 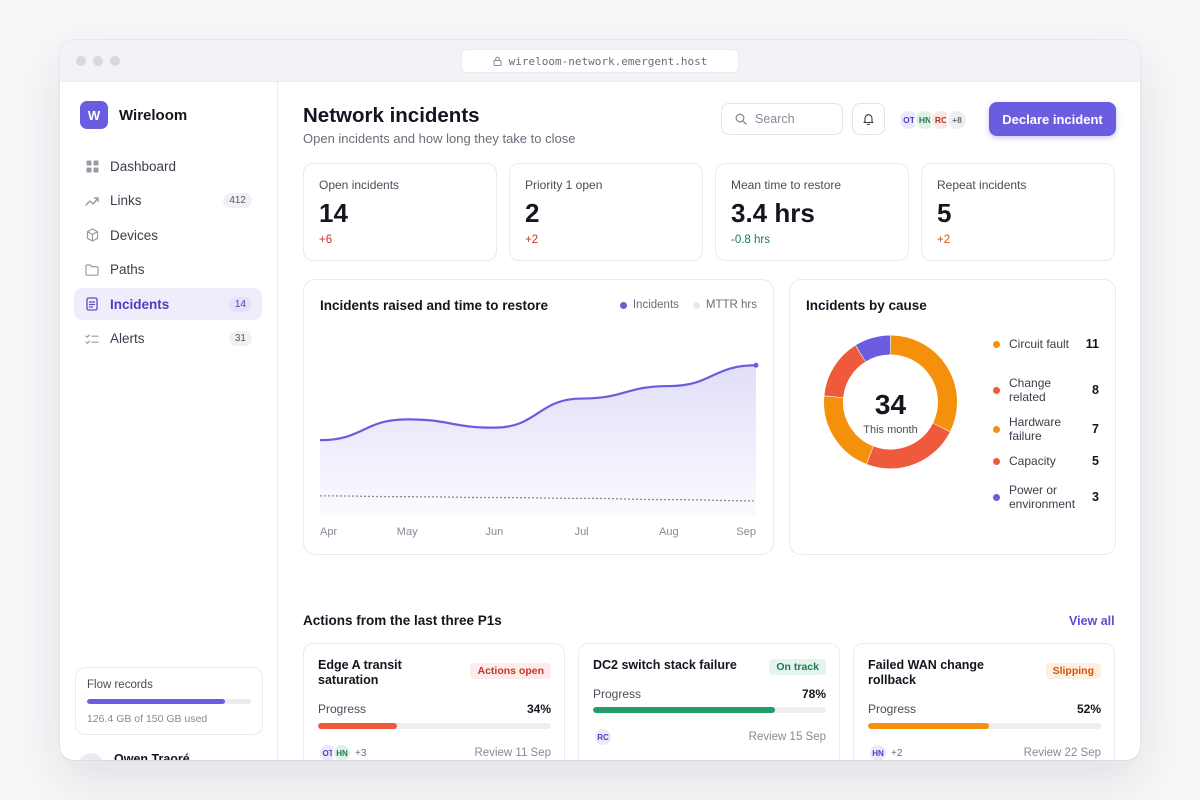 I want to click on kpi-label: Priority 1 open, so click(x=564, y=185).